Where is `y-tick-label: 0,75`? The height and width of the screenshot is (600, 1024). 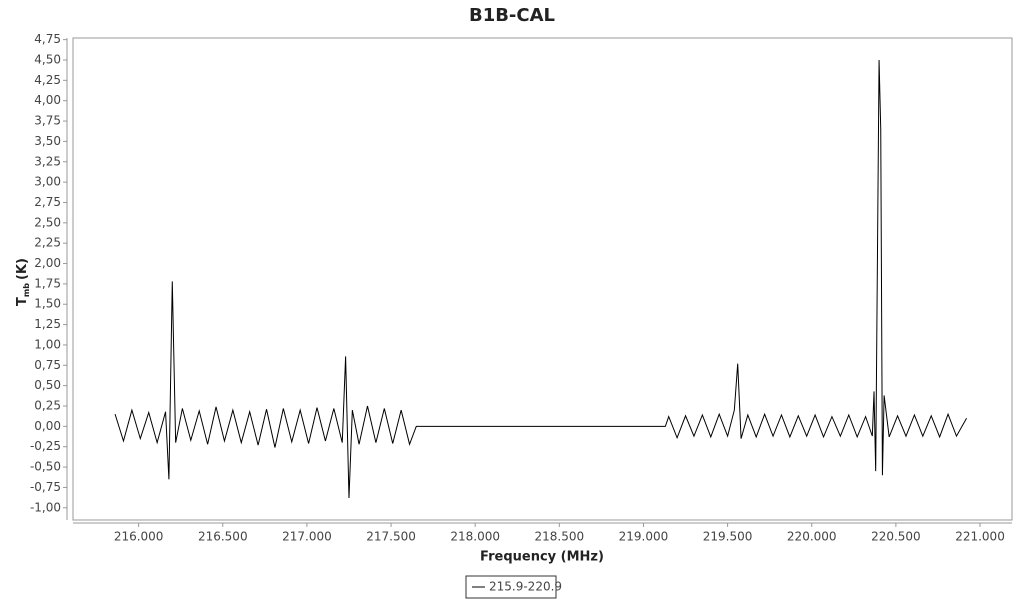
y-tick-label: 0,75 is located at coordinates (47, 365).